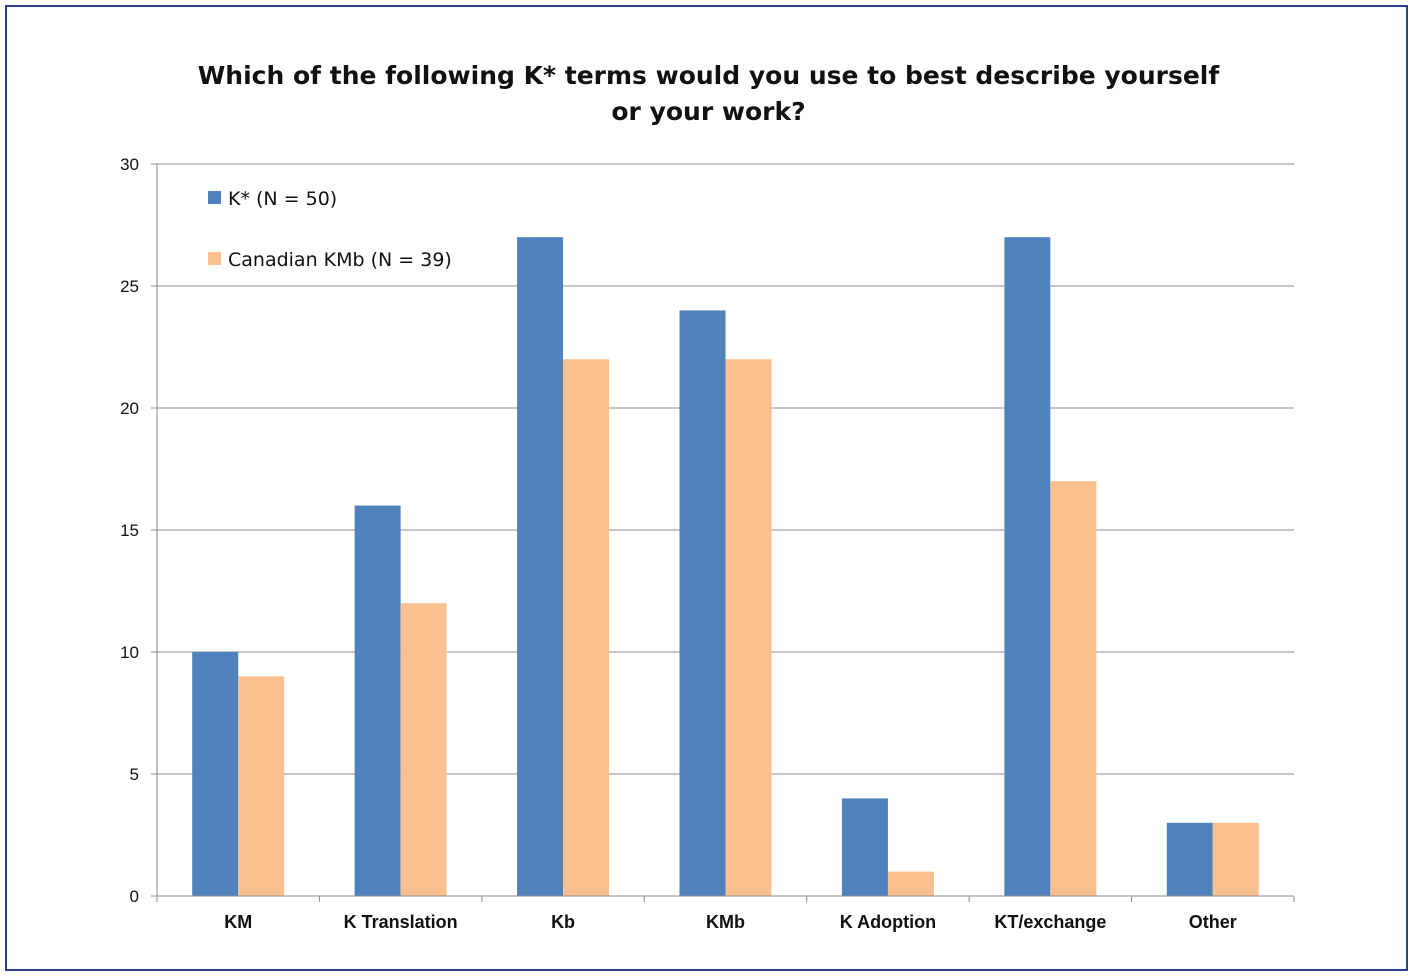 This screenshot has height=979, width=1417. What do you see at coordinates (725, 922) in the screenshot?
I see `x-tick-label-kmb: KMb` at bounding box center [725, 922].